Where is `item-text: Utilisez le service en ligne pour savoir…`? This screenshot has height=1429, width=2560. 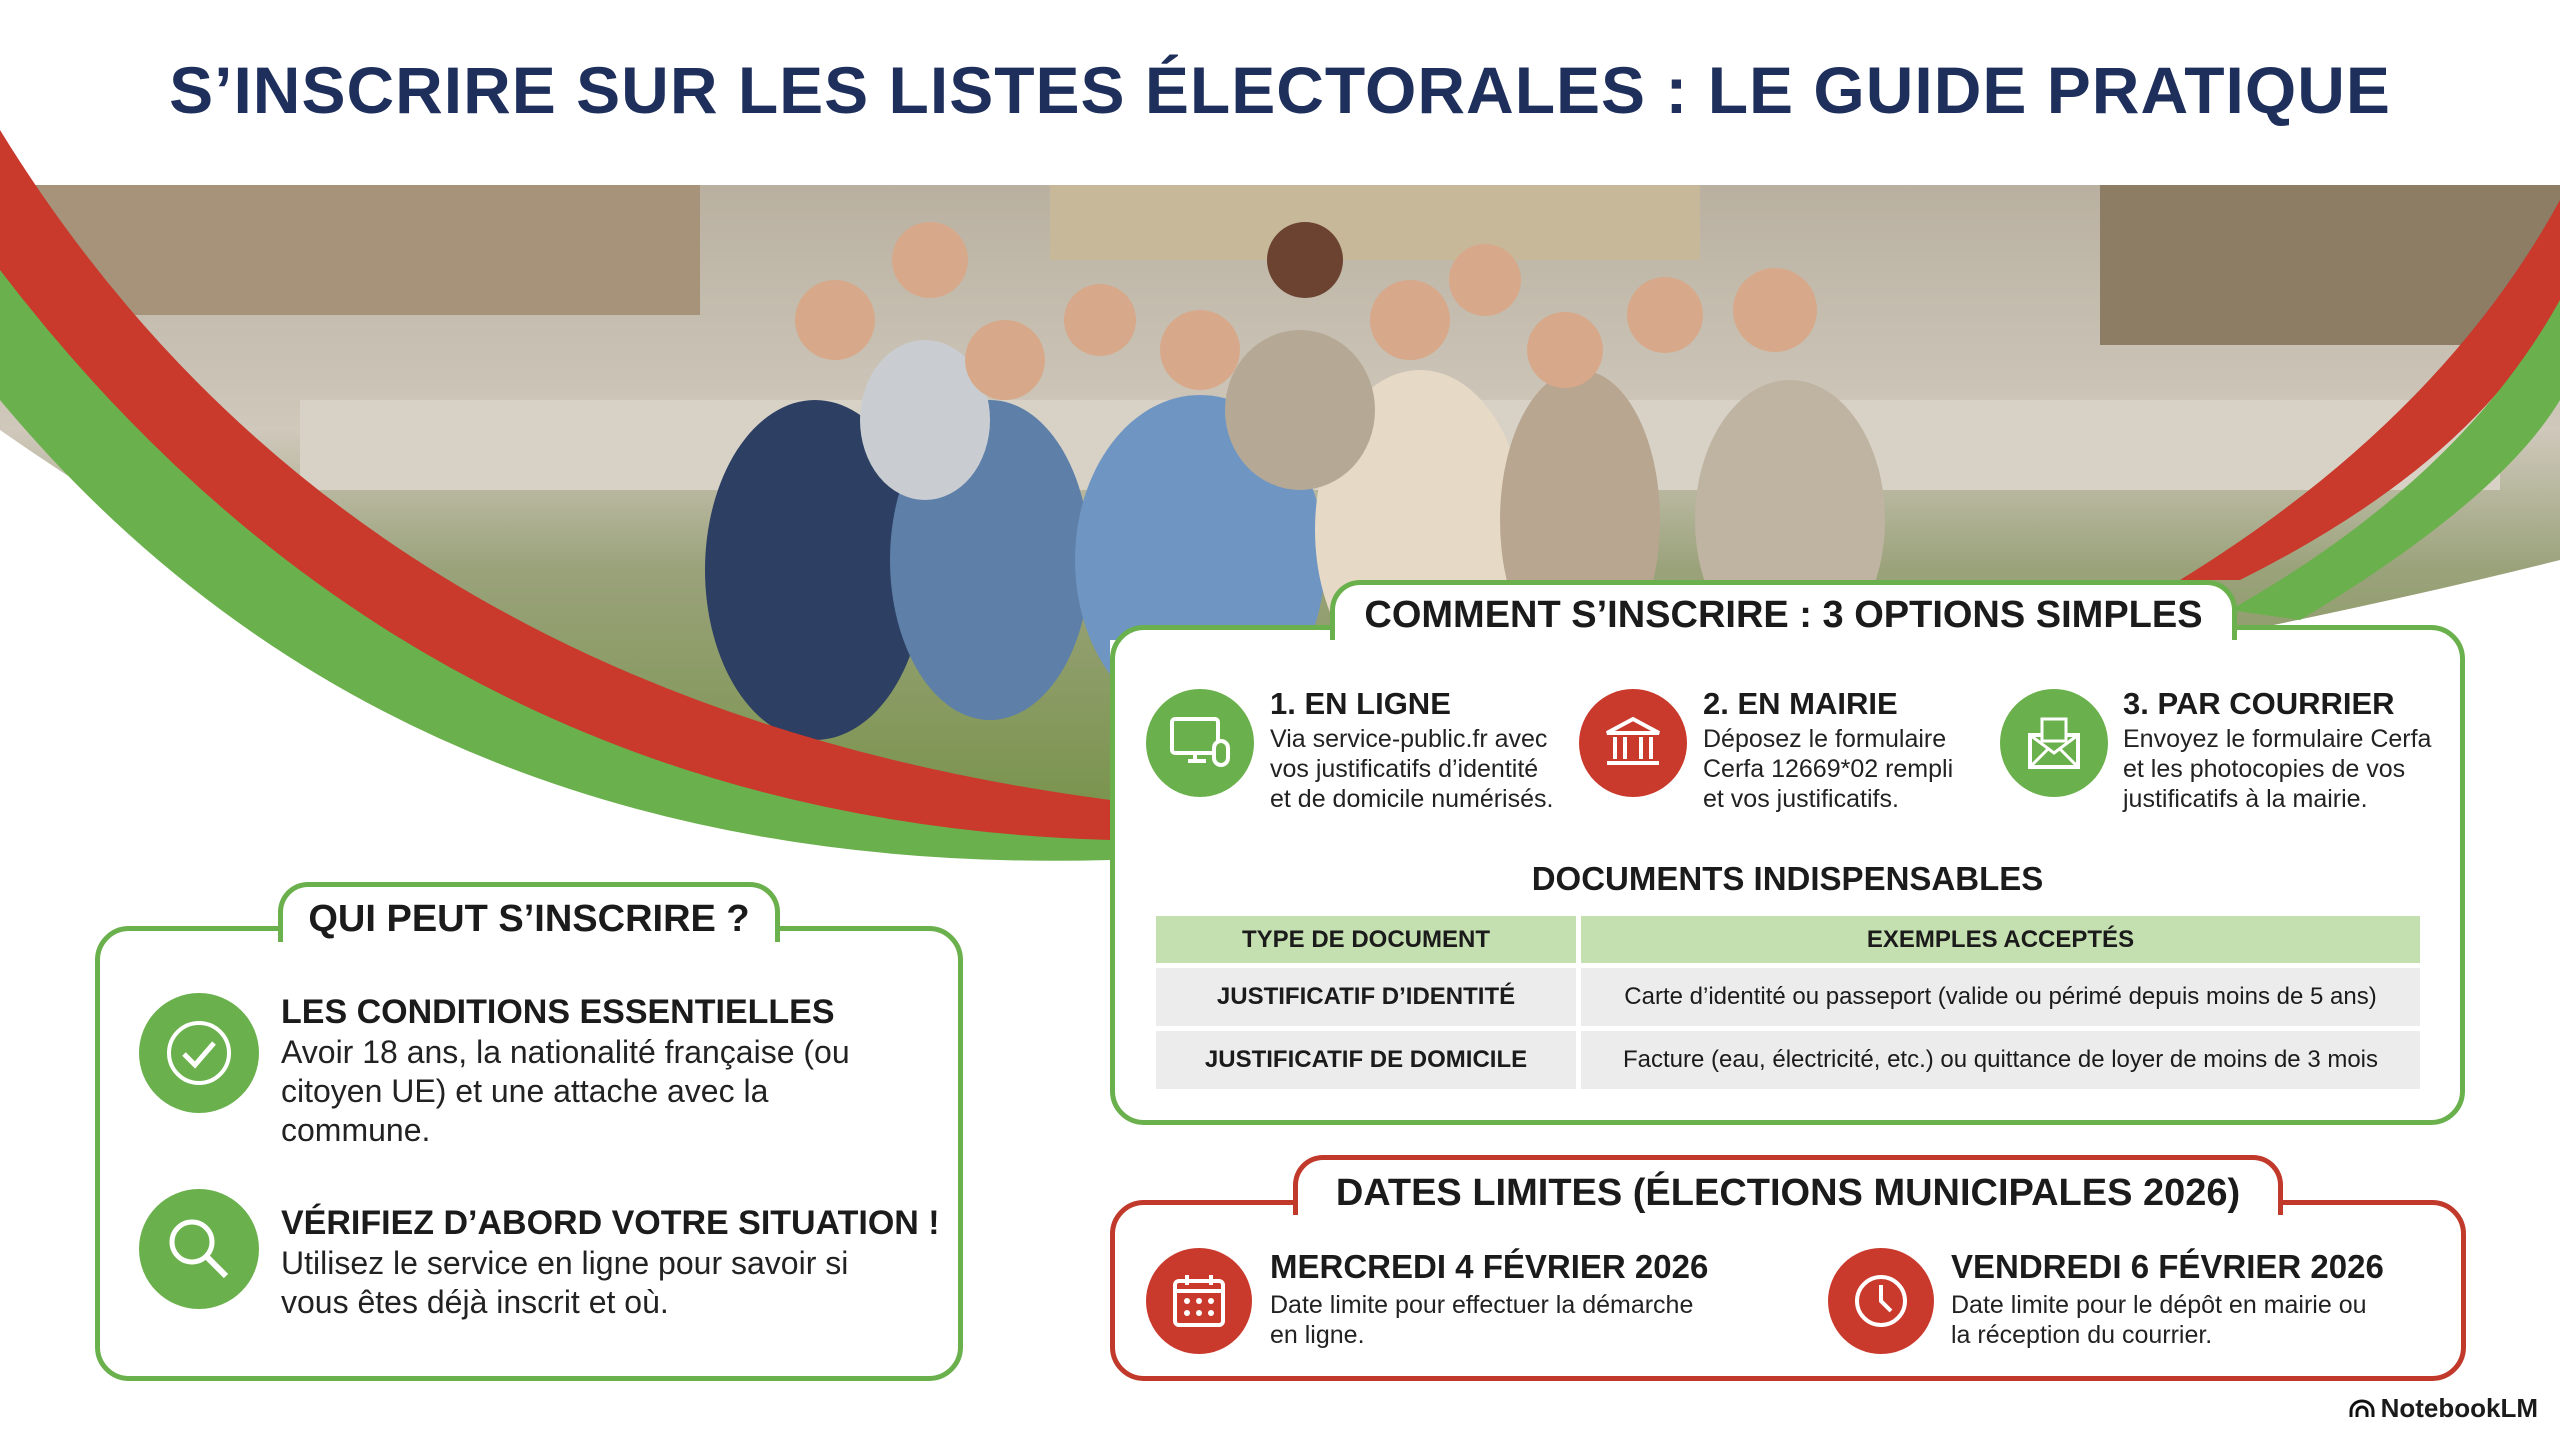
item-text: Utilisez le service en ligne pour savoir… is located at coordinates (565, 1263).